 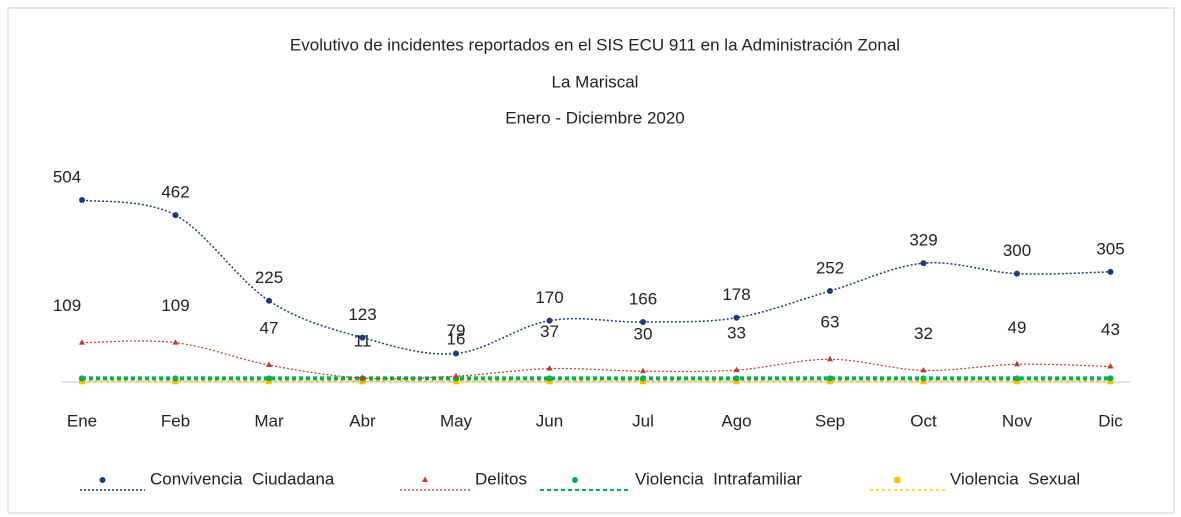 What do you see at coordinates (269, 328) in the screenshot?
I see `data-label: 47` at bounding box center [269, 328].